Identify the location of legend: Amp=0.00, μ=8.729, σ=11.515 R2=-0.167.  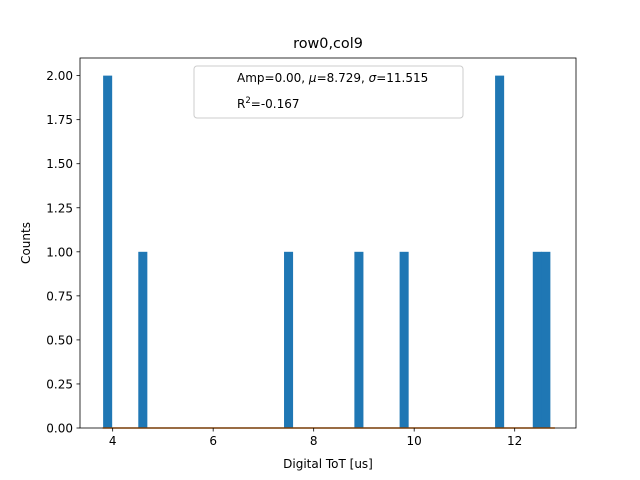
(328, 92).